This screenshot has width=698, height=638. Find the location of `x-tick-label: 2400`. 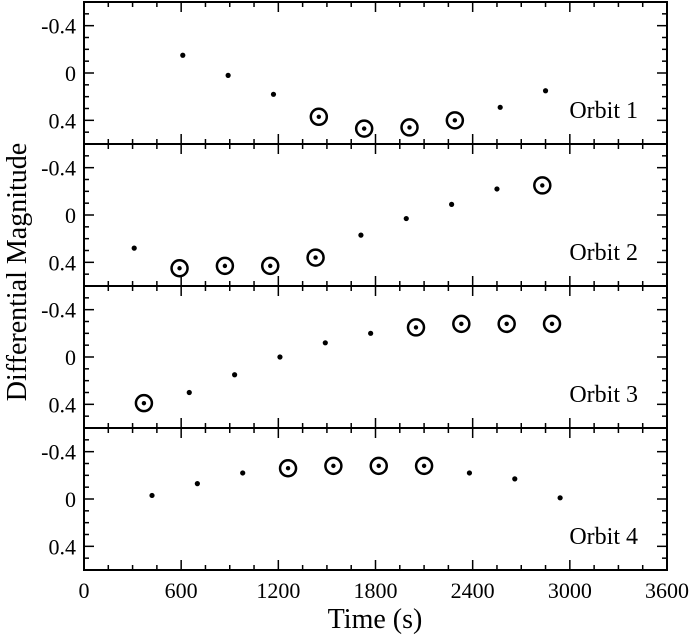

x-tick-label: 2400 is located at coordinates (473, 590).